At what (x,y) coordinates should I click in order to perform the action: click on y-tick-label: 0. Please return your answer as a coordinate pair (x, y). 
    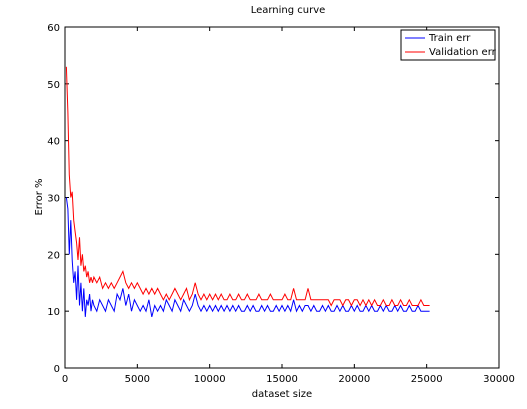
    Looking at the image, I should click on (57, 369).